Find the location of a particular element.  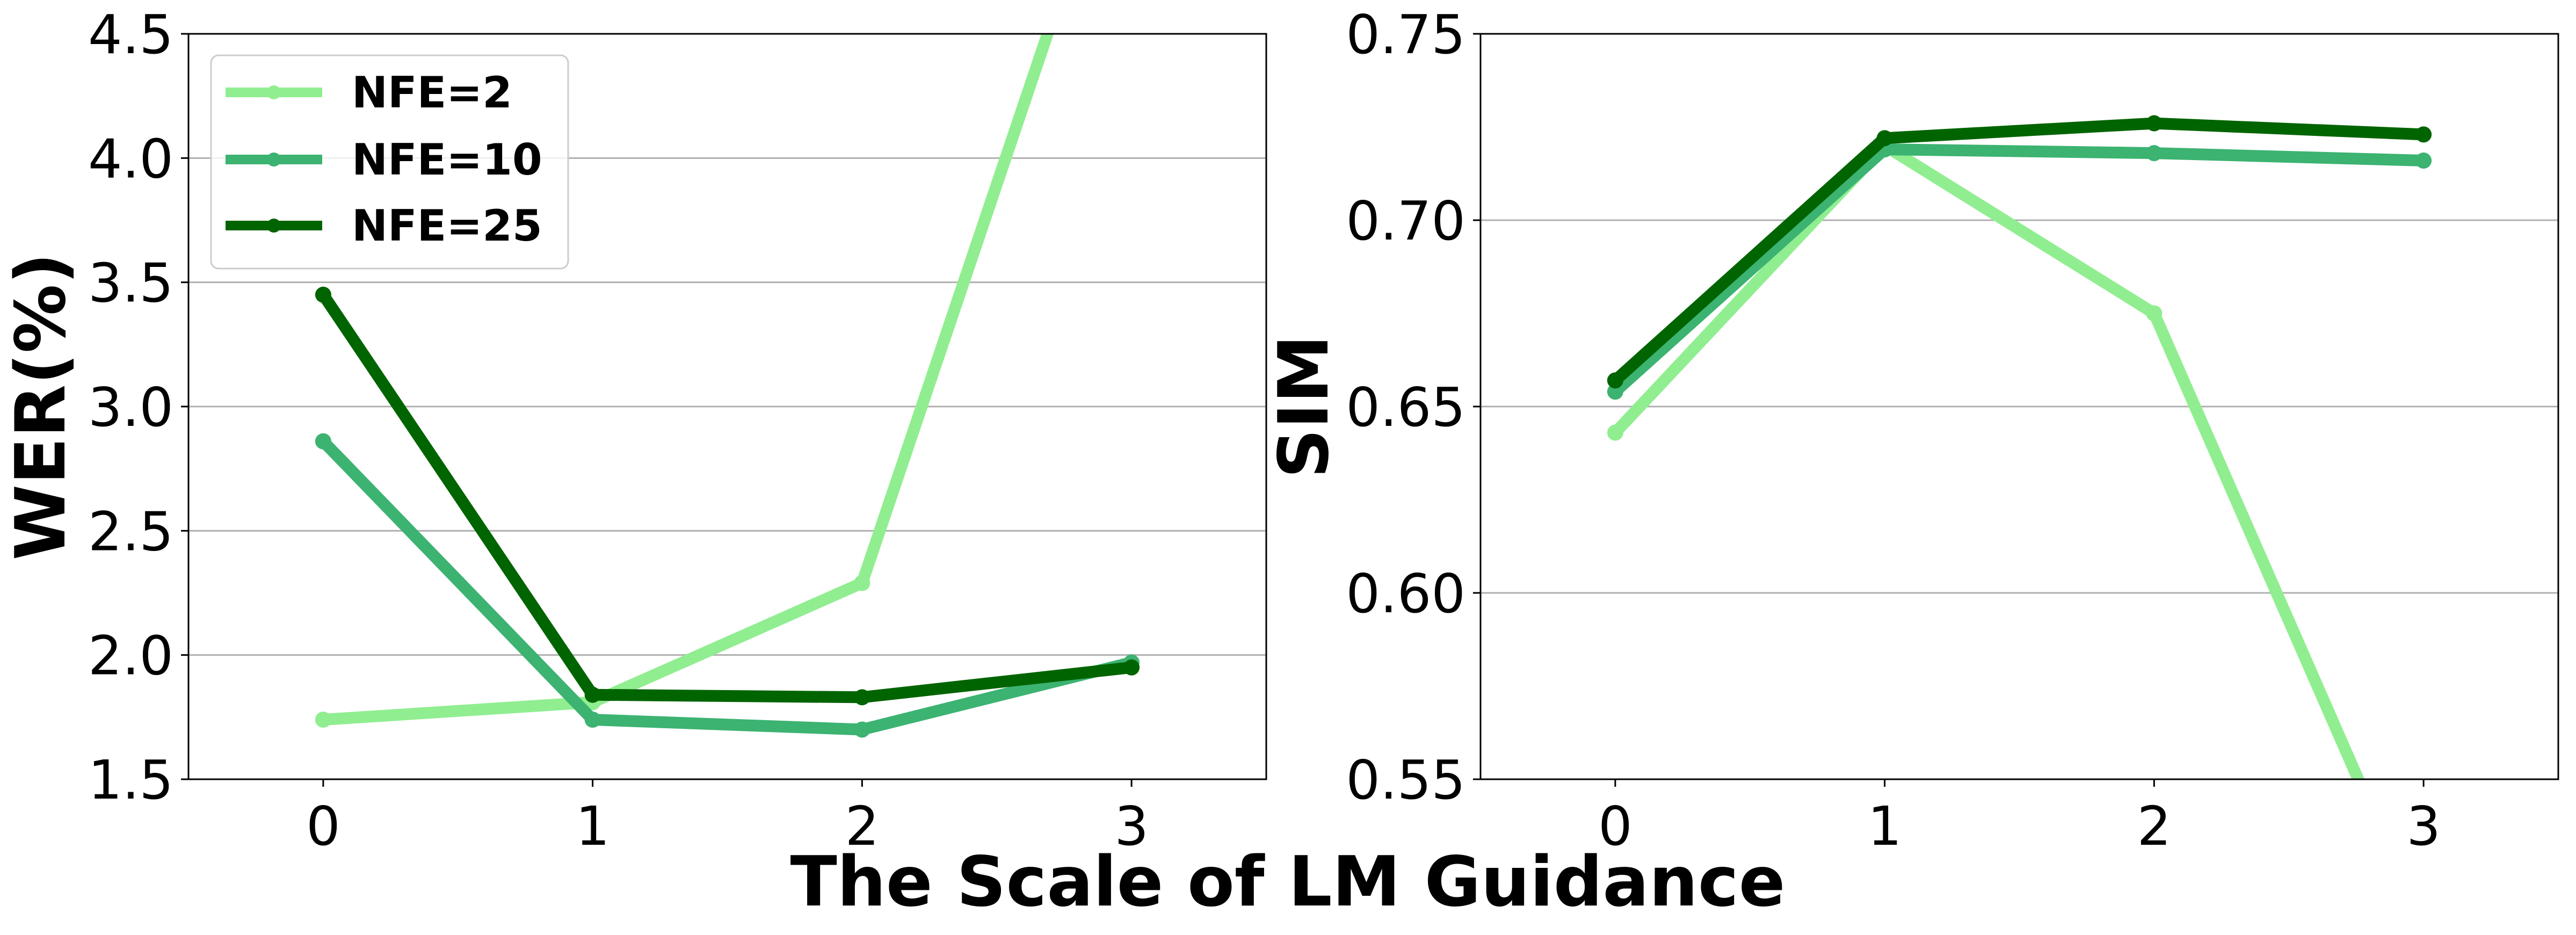

legend-entry-nfe-25: NFE=25 is located at coordinates (384, 226).